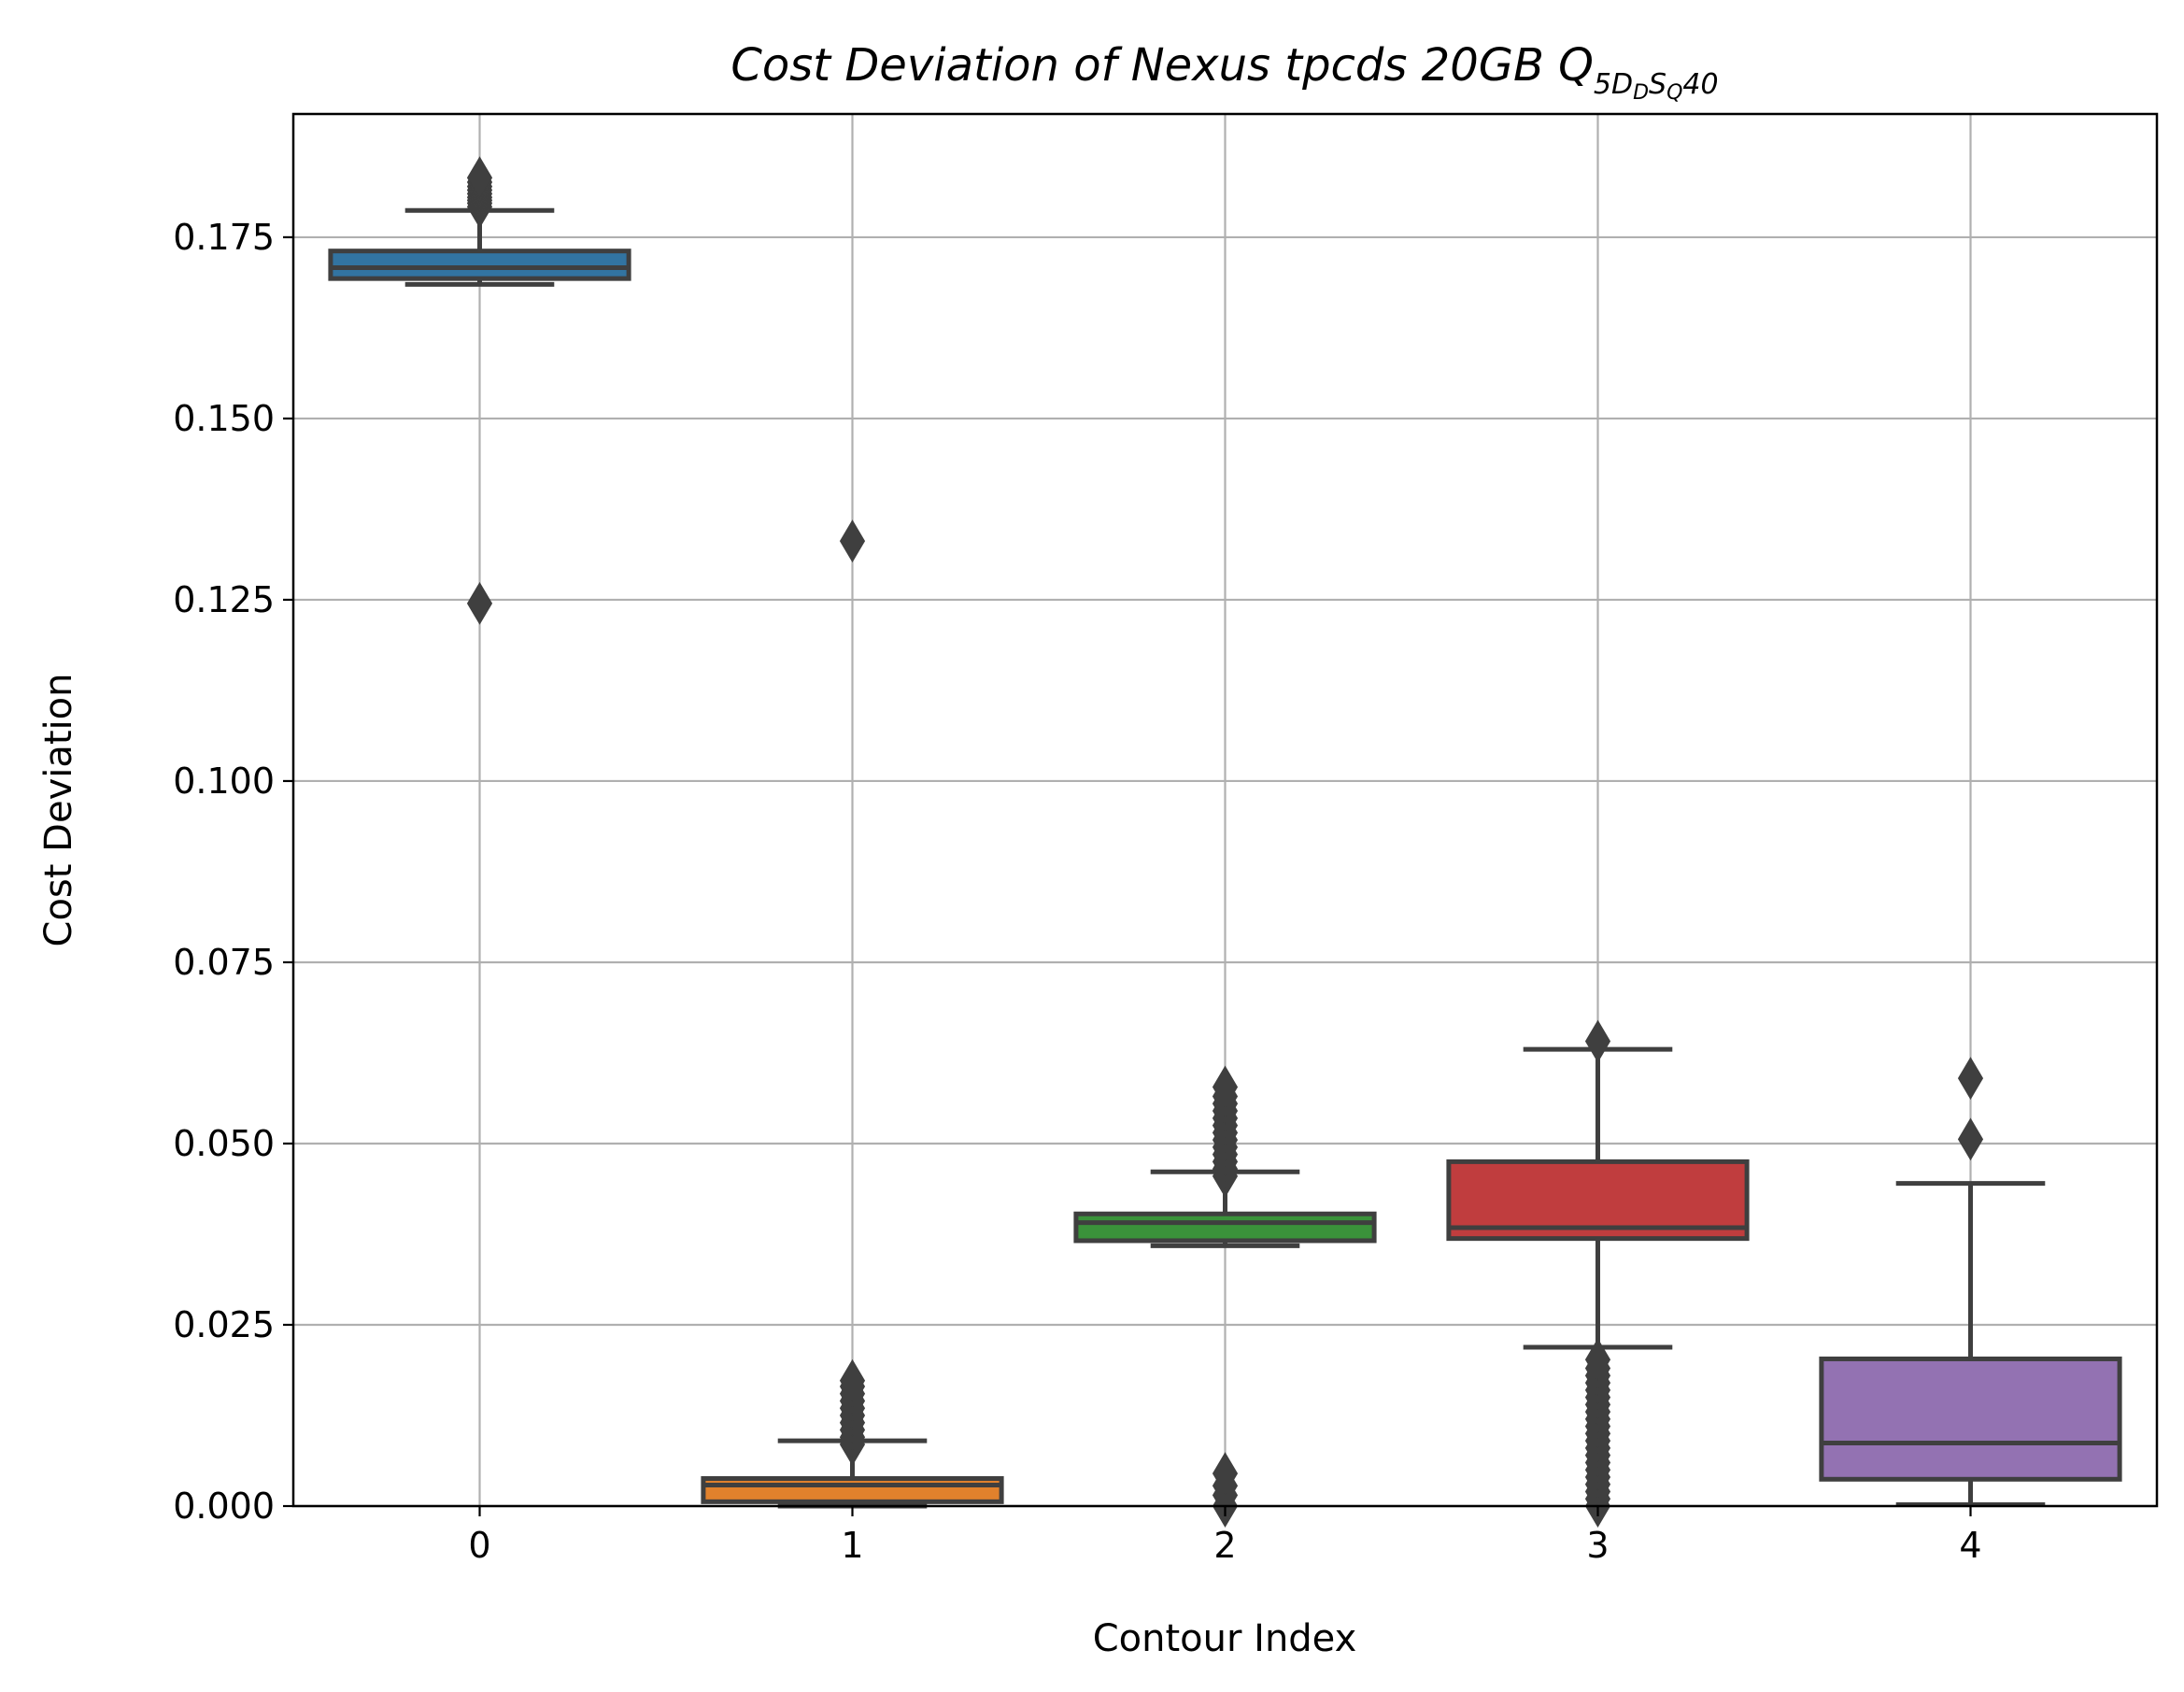 This screenshot has width=2184, height=1692. Describe the element at coordinates (224, 237) in the screenshot. I see `y-tick-label: 0.175` at that location.